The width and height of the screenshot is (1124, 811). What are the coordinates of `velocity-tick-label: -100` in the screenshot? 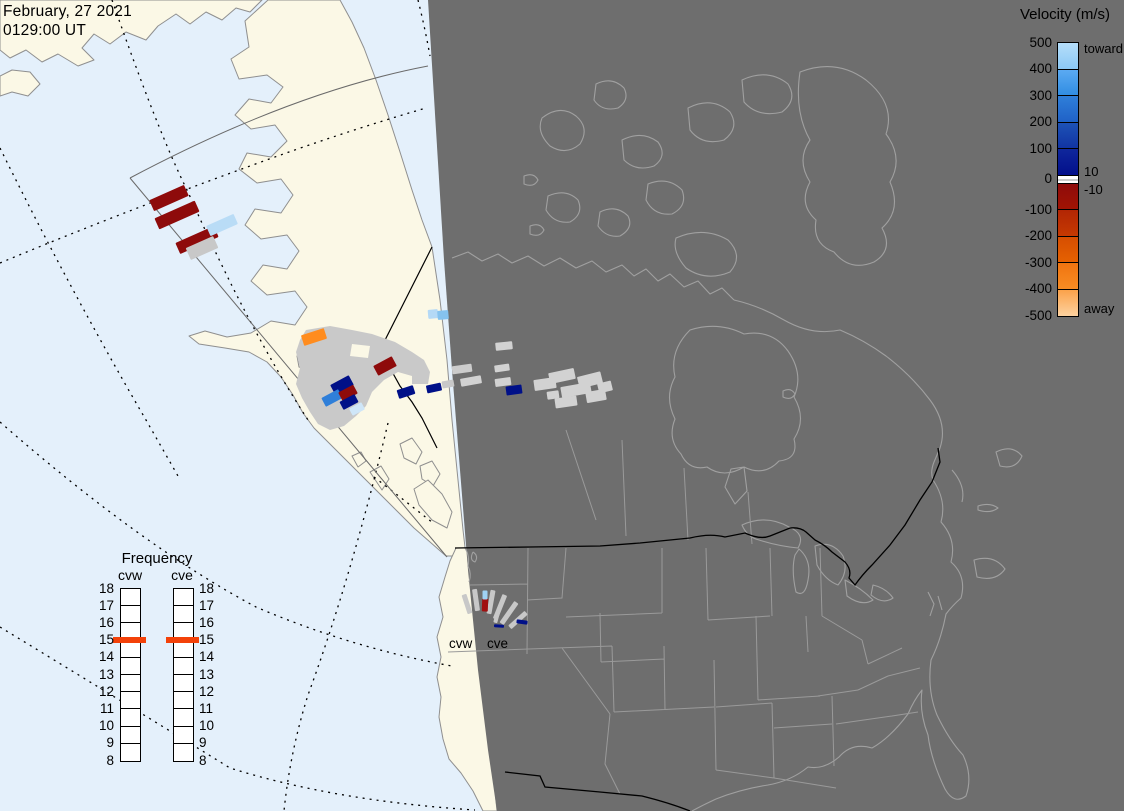 It's located at (1038, 209).